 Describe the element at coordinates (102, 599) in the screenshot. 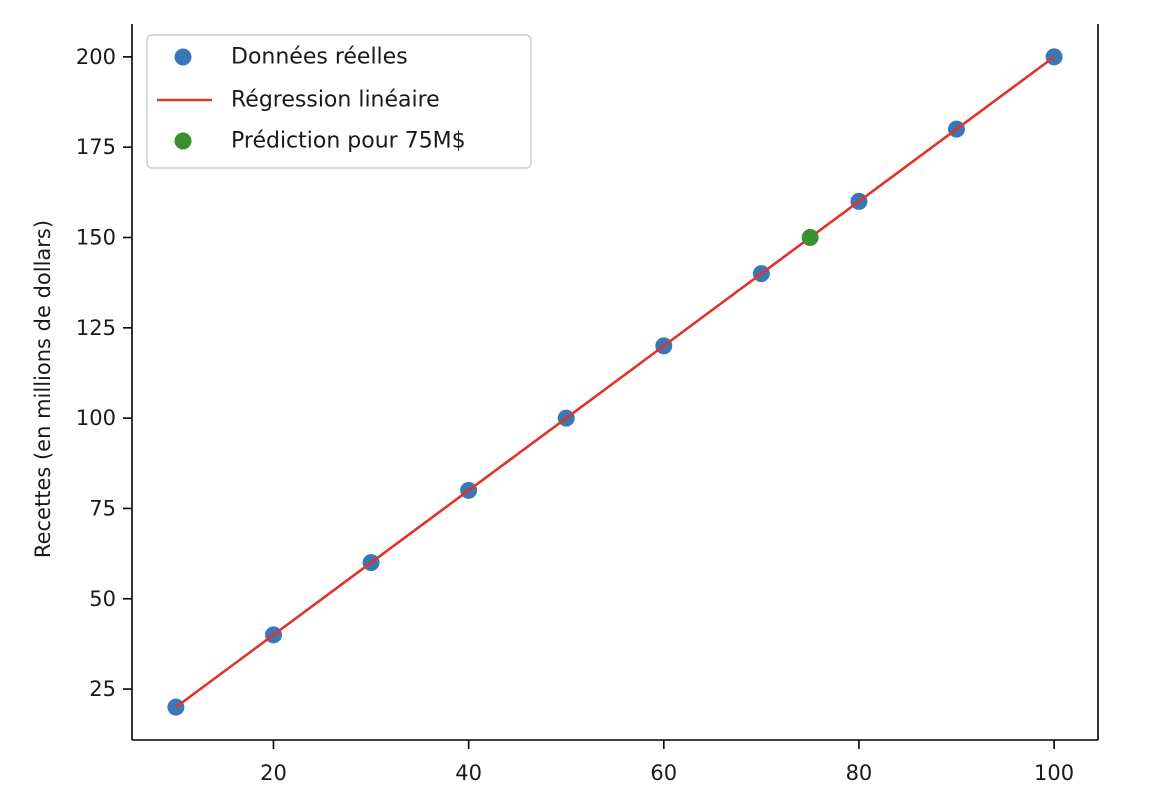

I see `y-tick-label: 50` at that location.